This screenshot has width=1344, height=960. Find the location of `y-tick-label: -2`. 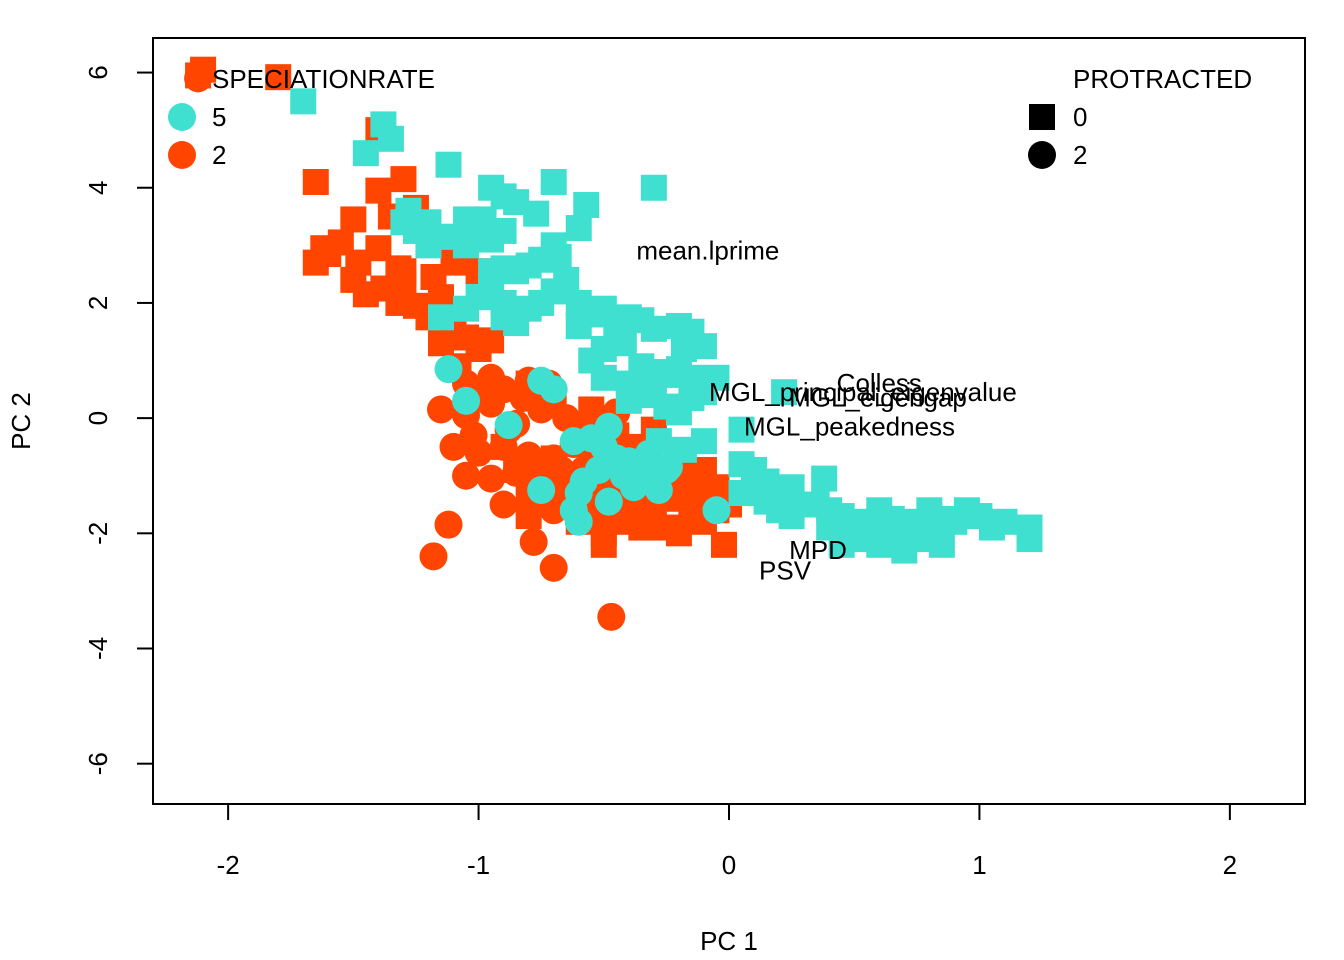

y-tick-label: -2 is located at coordinates (98, 533).